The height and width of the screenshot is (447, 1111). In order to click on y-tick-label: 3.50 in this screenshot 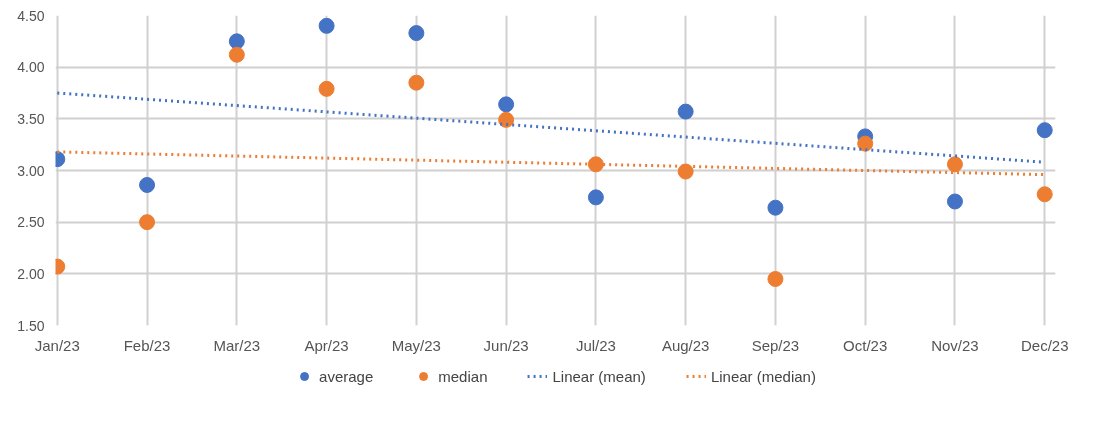, I will do `click(31, 118)`.